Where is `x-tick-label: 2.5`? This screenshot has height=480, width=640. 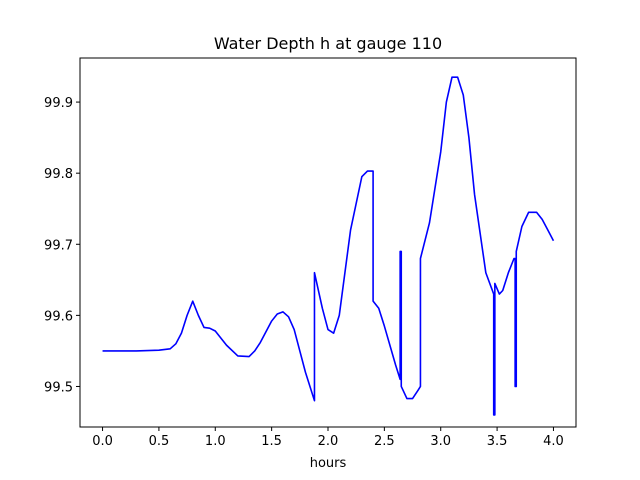 x-tick-label: 2.5 is located at coordinates (384, 441).